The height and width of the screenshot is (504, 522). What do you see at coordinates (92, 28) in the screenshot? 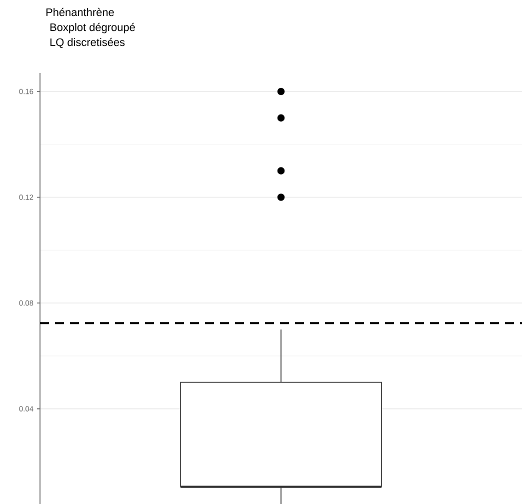
I see `chart-subtitle: Boxplot dégroupé` at bounding box center [92, 28].